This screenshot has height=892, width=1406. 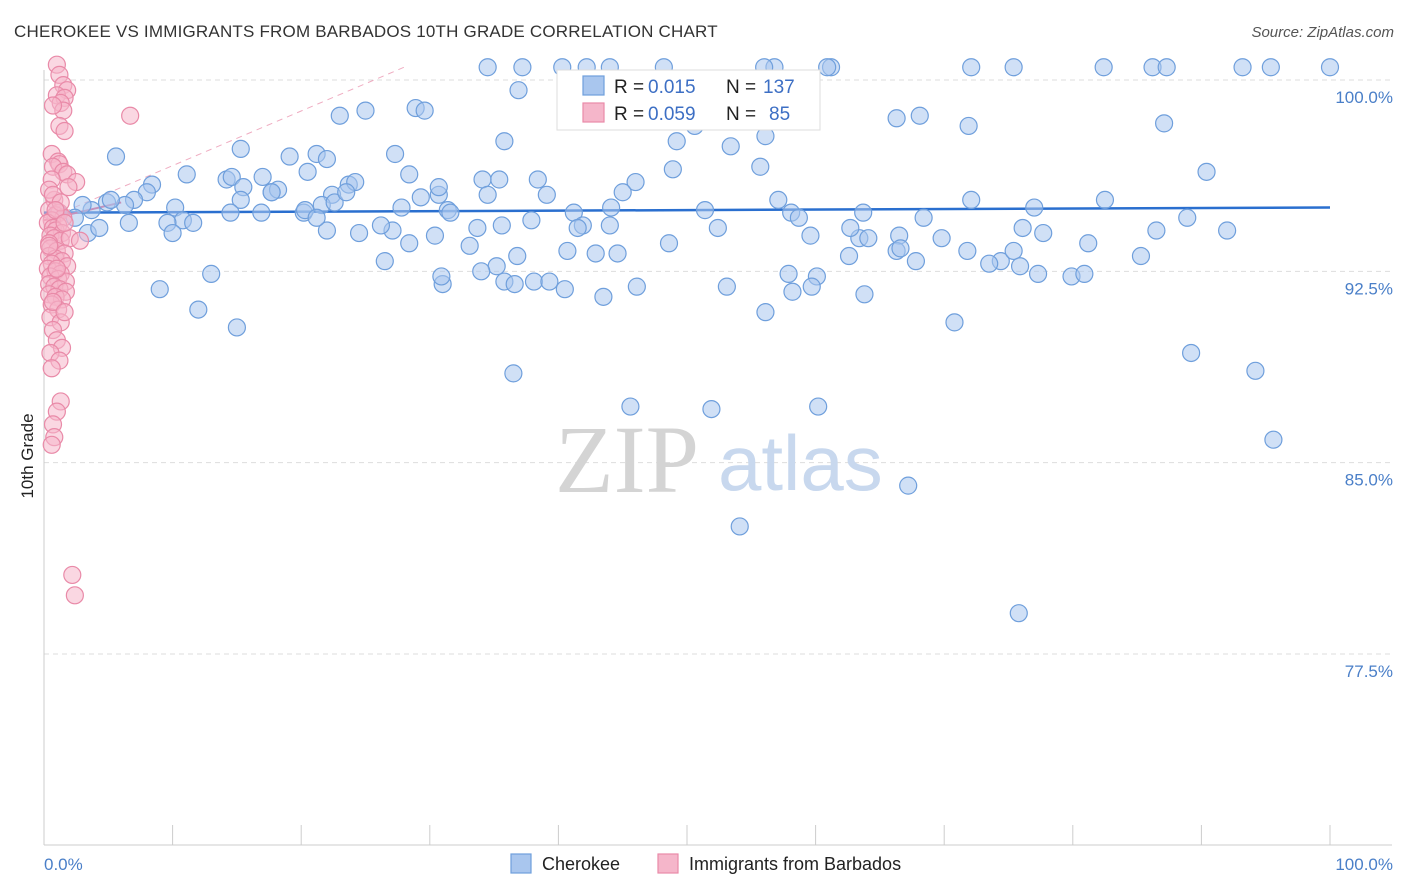 What do you see at coordinates (1369, 288) in the screenshot?
I see `y-tick-label: 92.5%` at bounding box center [1369, 288].